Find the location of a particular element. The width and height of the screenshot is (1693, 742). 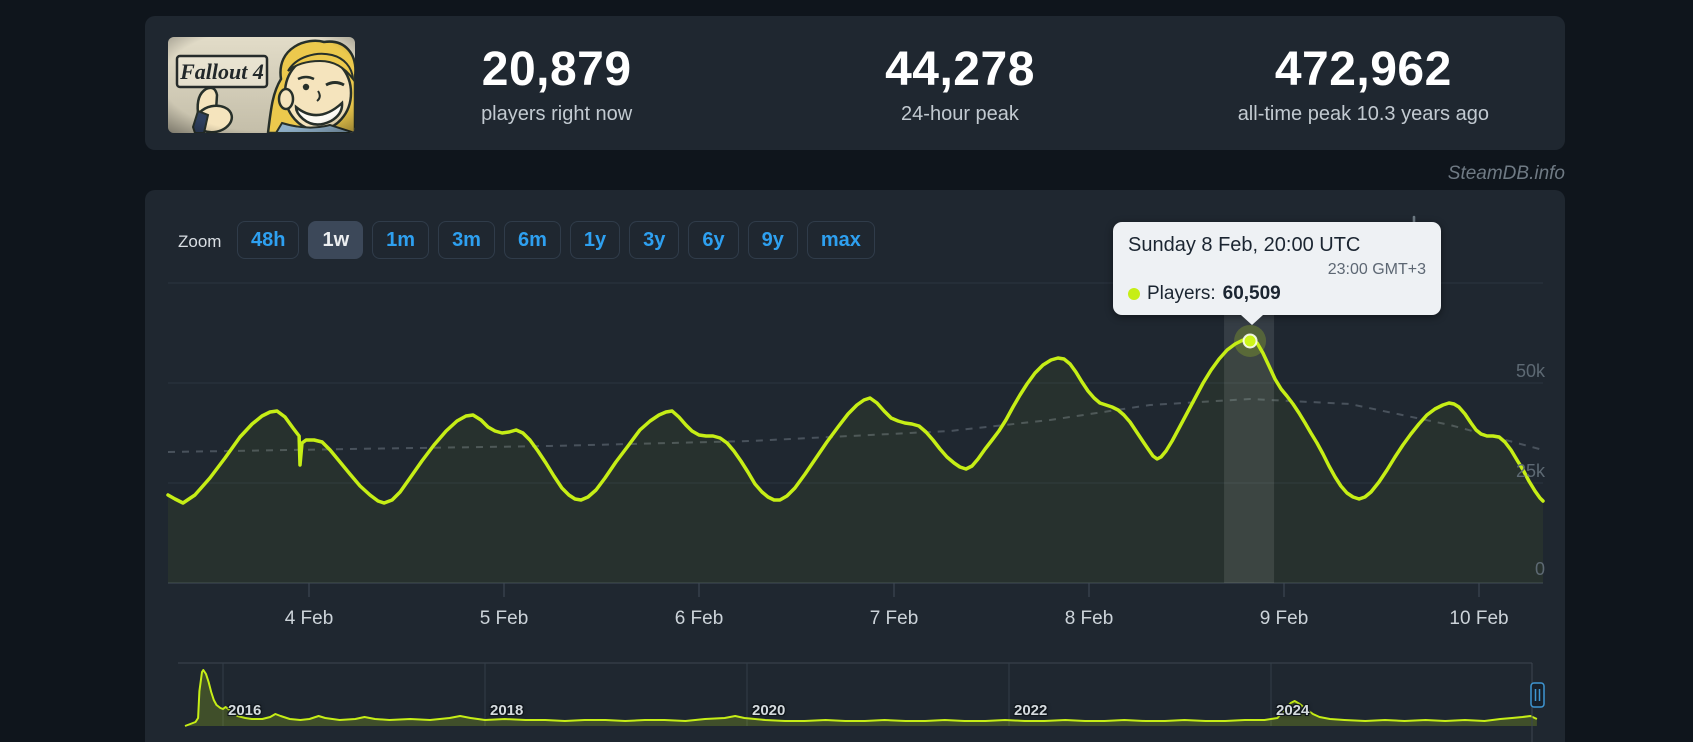

zoom-button-3y: 3y is located at coordinates (654, 240).